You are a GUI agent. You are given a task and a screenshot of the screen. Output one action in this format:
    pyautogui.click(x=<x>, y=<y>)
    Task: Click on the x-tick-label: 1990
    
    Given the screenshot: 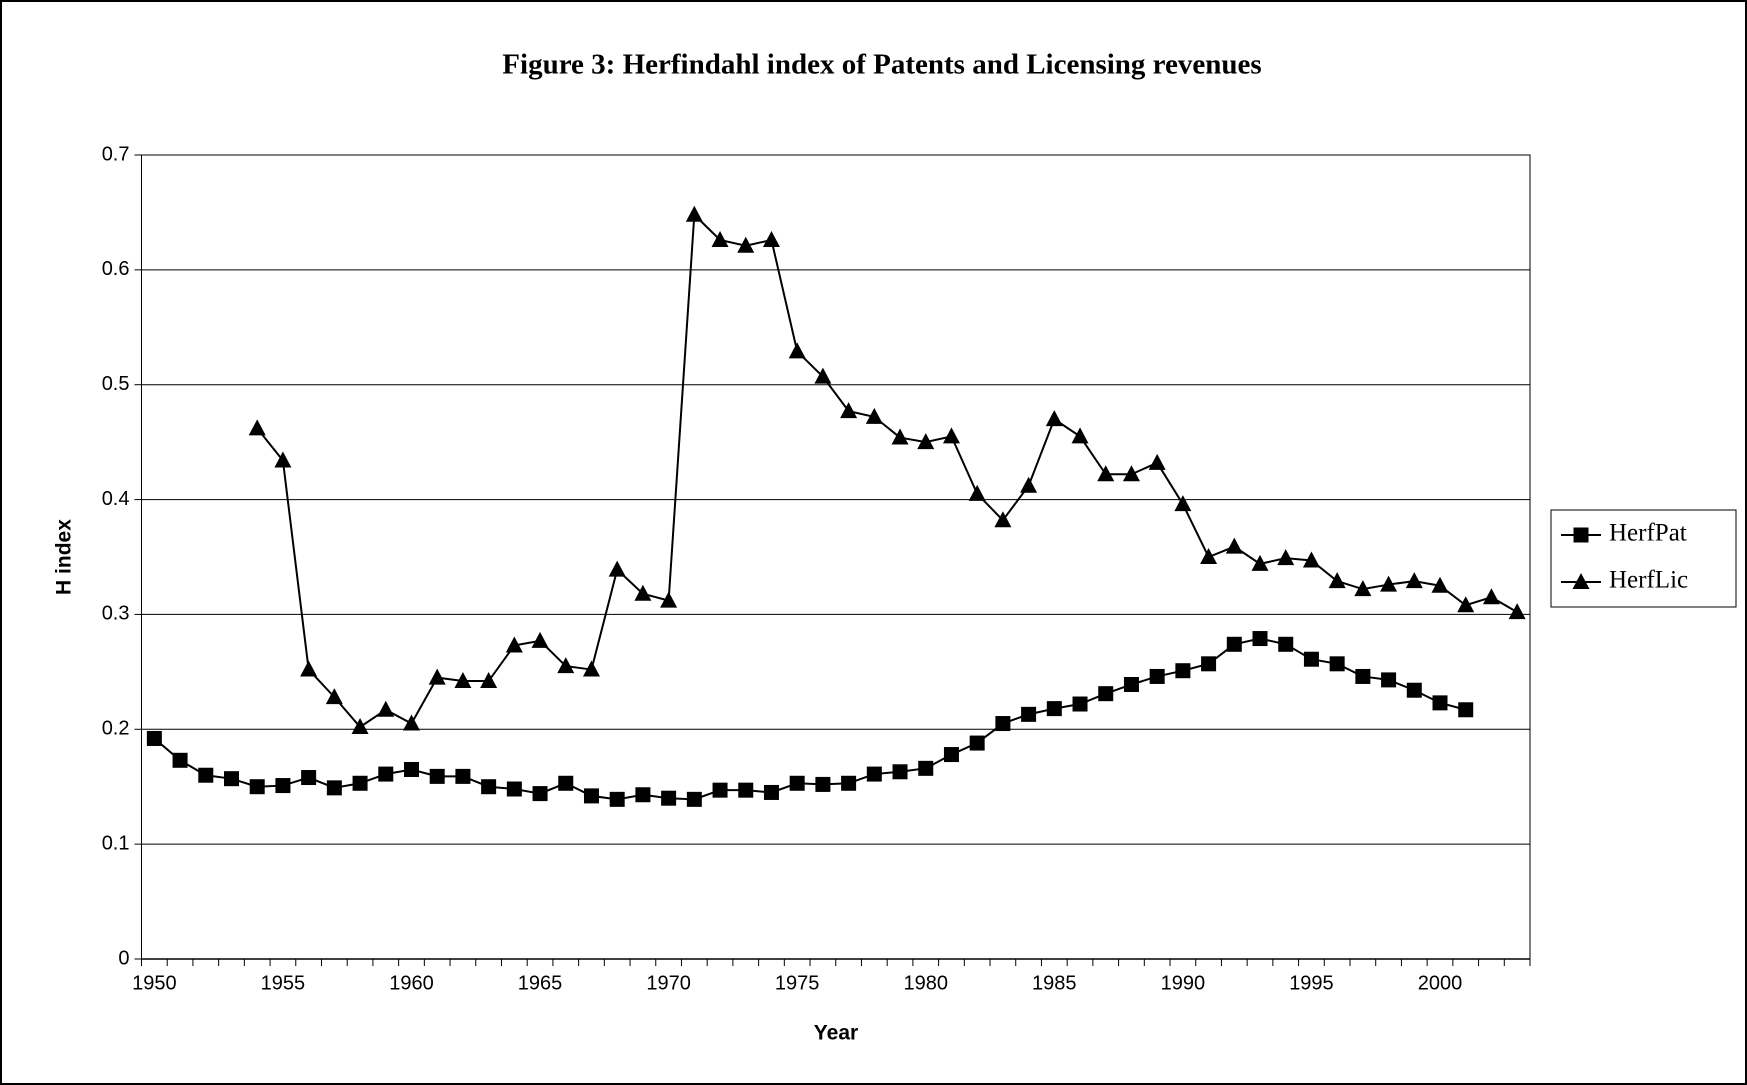 What is the action you would take?
    pyautogui.click(x=1183, y=983)
    